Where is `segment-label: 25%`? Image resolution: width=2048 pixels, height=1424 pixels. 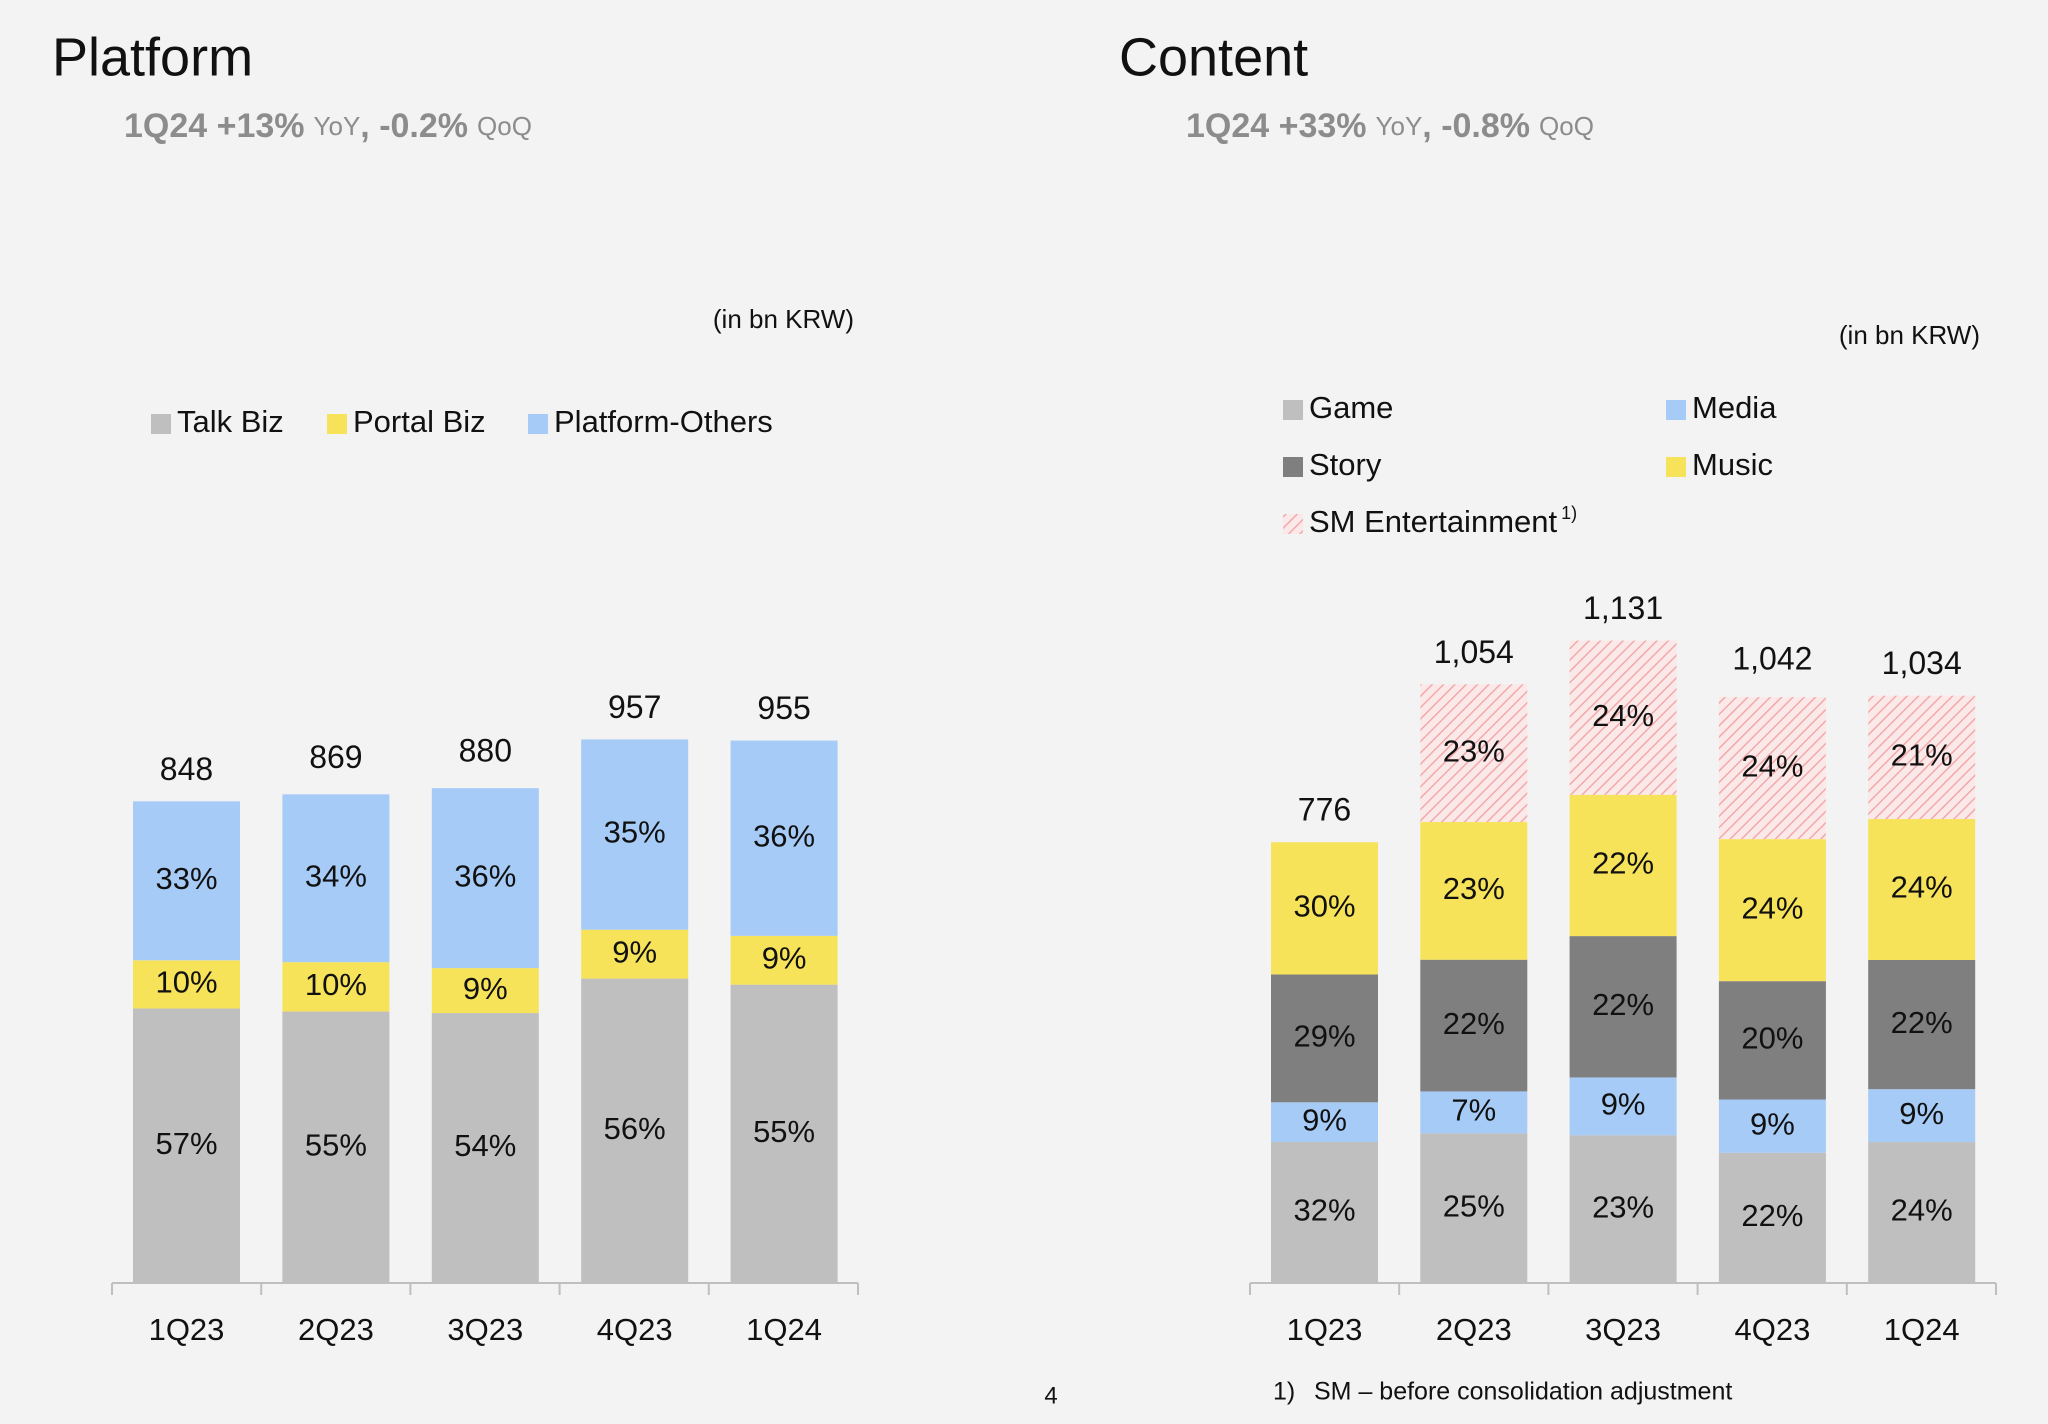
segment-label: 25% is located at coordinates (1474, 1205).